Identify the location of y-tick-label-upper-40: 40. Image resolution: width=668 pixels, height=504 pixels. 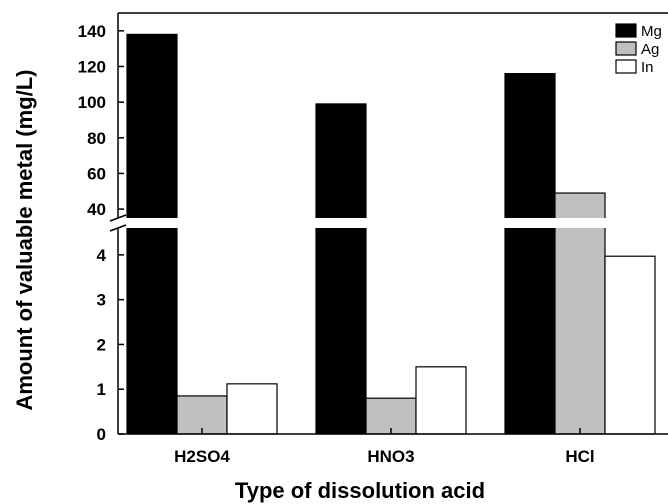
(96, 209).